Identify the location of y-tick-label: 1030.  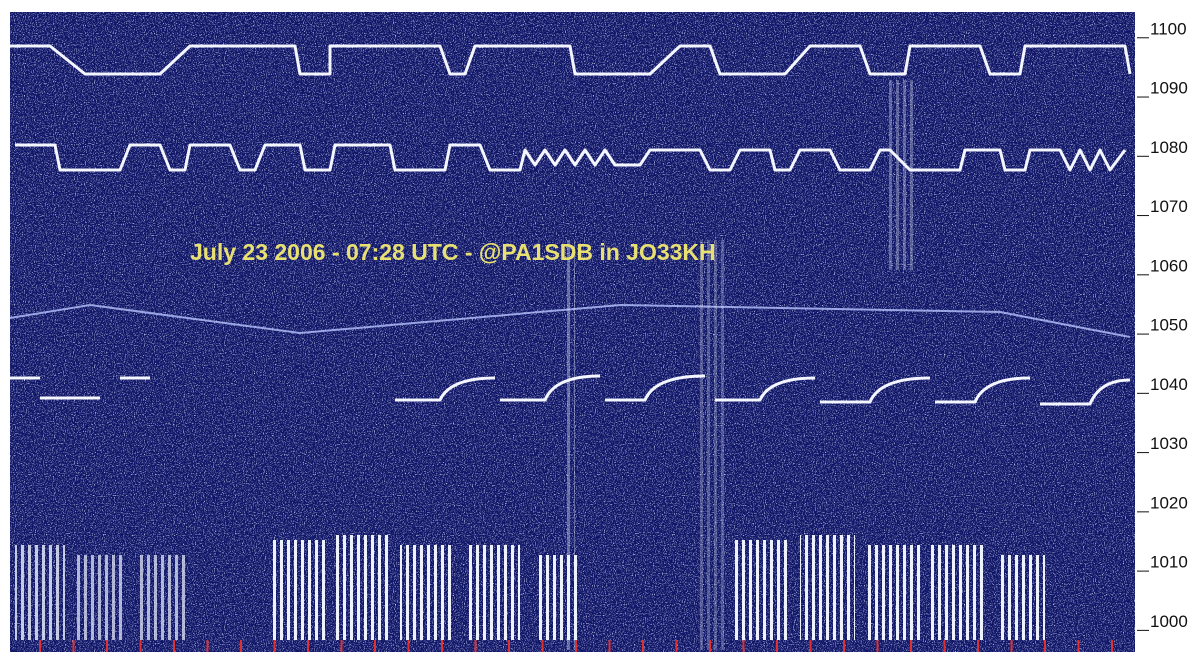
(1169, 443).